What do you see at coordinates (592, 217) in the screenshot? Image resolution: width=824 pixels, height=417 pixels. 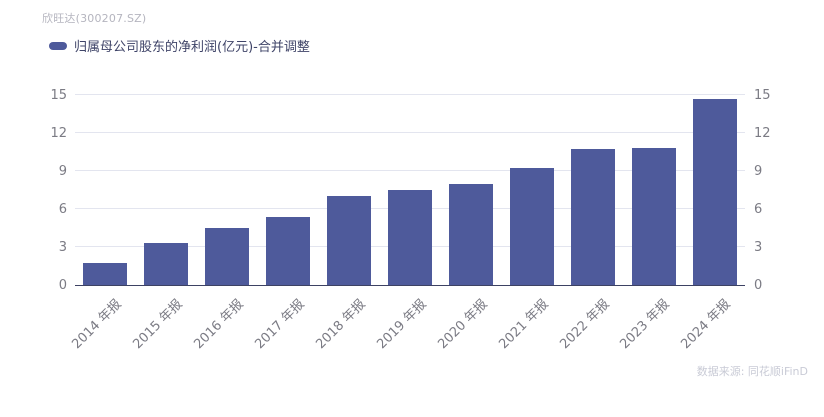 I see `bar-2022-年报` at bounding box center [592, 217].